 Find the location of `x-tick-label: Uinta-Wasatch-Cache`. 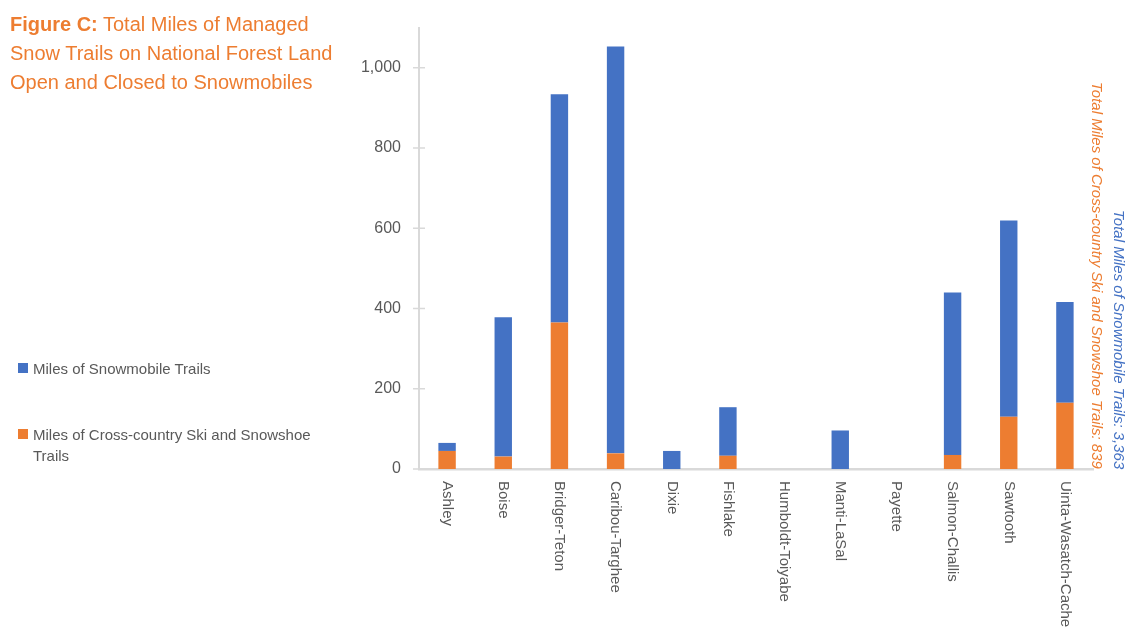

x-tick-label: Uinta-Wasatch-Cache is located at coordinates (1066, 554).